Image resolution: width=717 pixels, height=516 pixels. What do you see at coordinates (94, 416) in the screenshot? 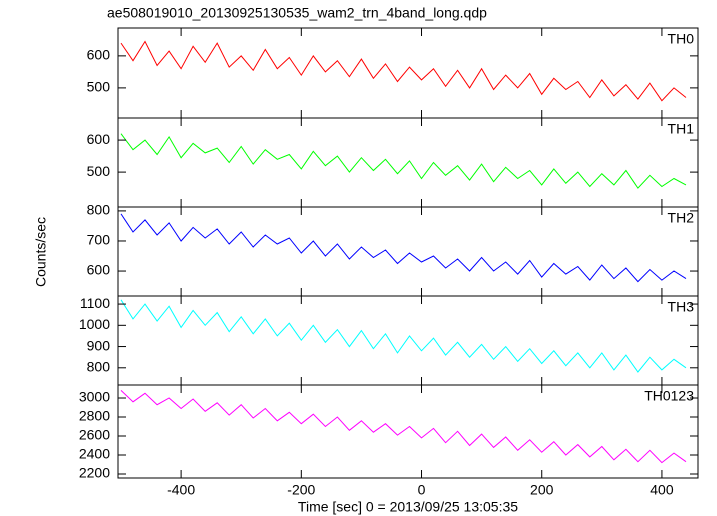
I see `y-tick-label: 2800` at bounding box center [94, 416].